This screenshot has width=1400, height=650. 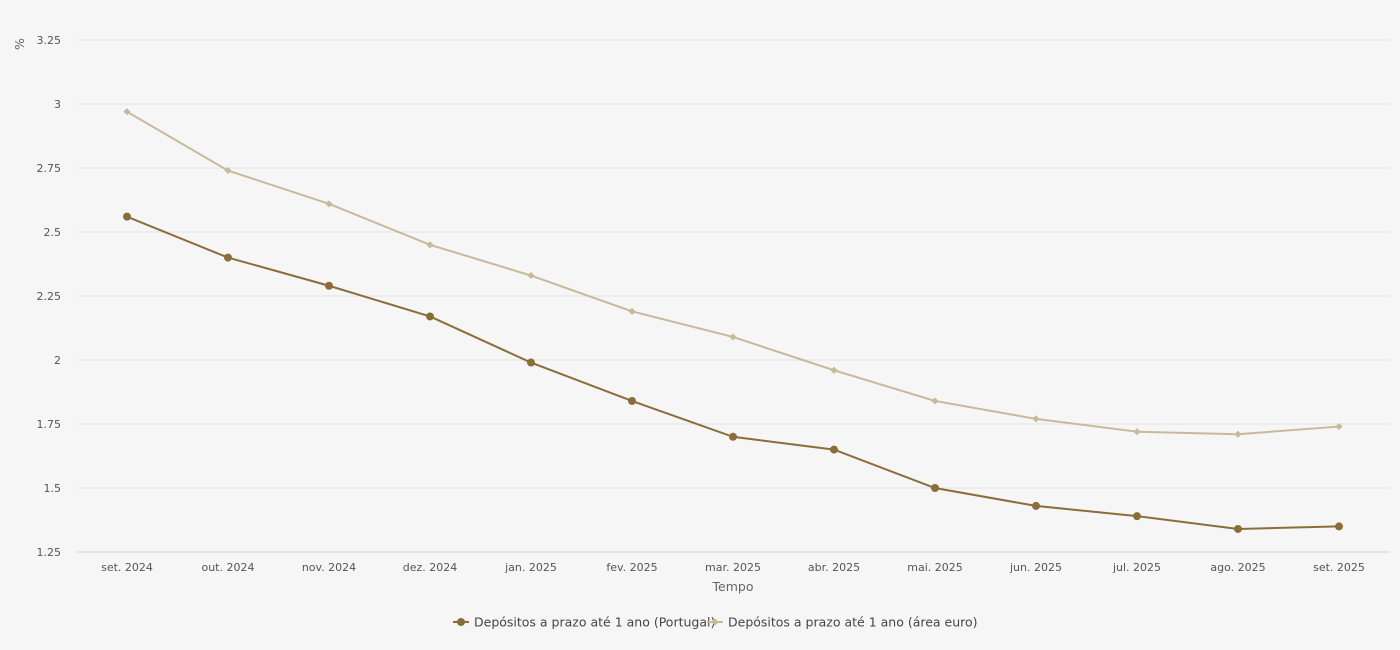 What do you see at coordinates (53, 488) in the screenshot?
I see `y-tick-label: 1.5` at bounding box center [53, 488].